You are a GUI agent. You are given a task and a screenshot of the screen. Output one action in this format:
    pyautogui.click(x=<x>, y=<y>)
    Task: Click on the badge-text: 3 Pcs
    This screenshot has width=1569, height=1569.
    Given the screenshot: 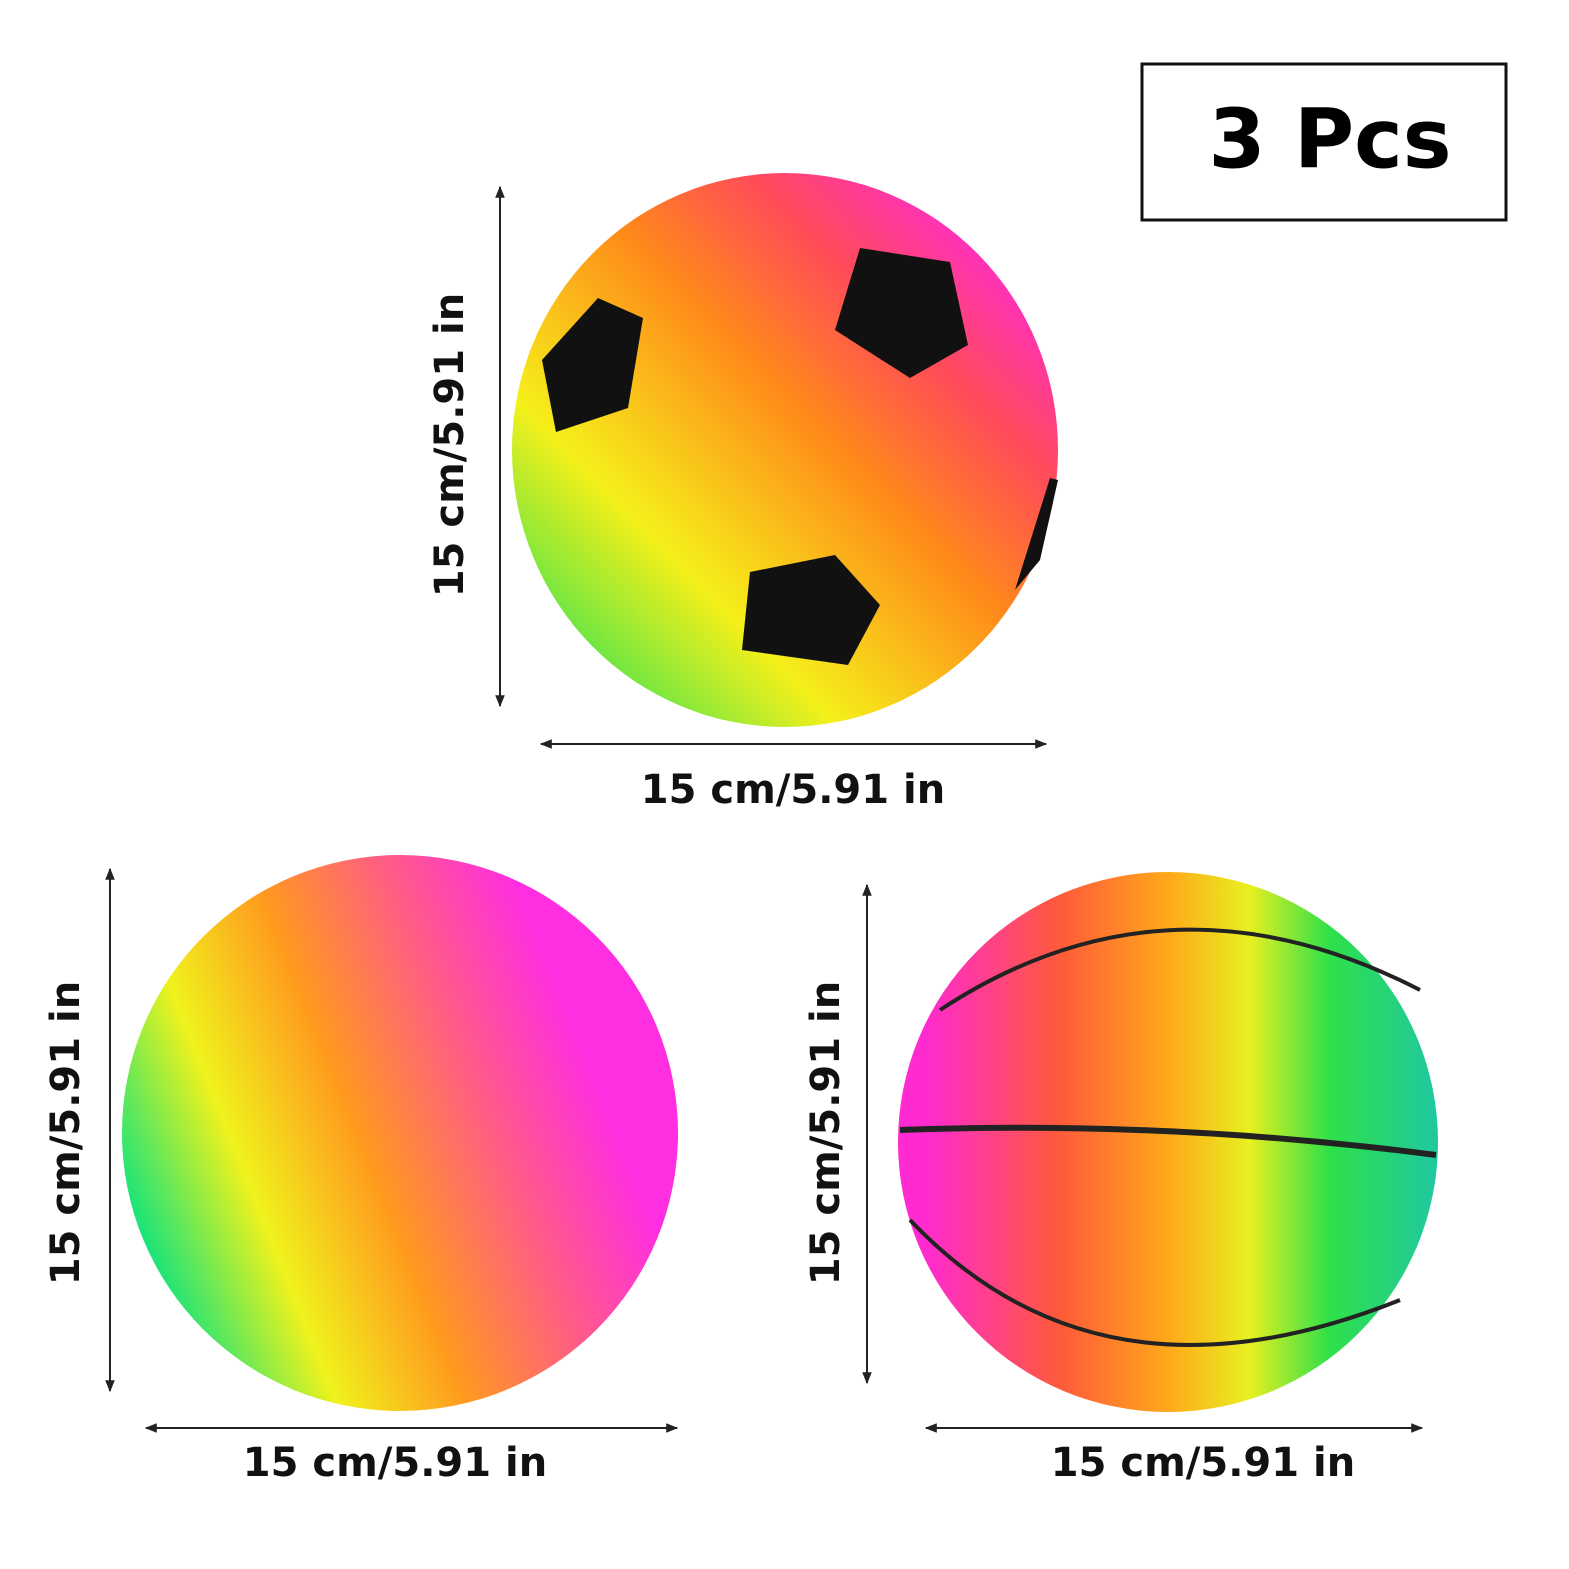 What is the action you would take?
    pyautogui.click(x=1329, y=139)
    